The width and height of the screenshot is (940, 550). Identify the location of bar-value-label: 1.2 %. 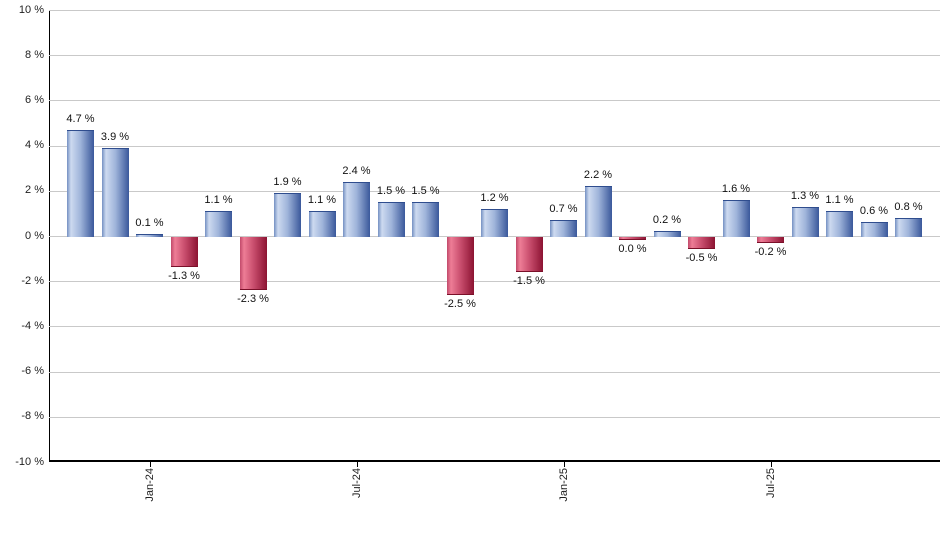
(494, 197).